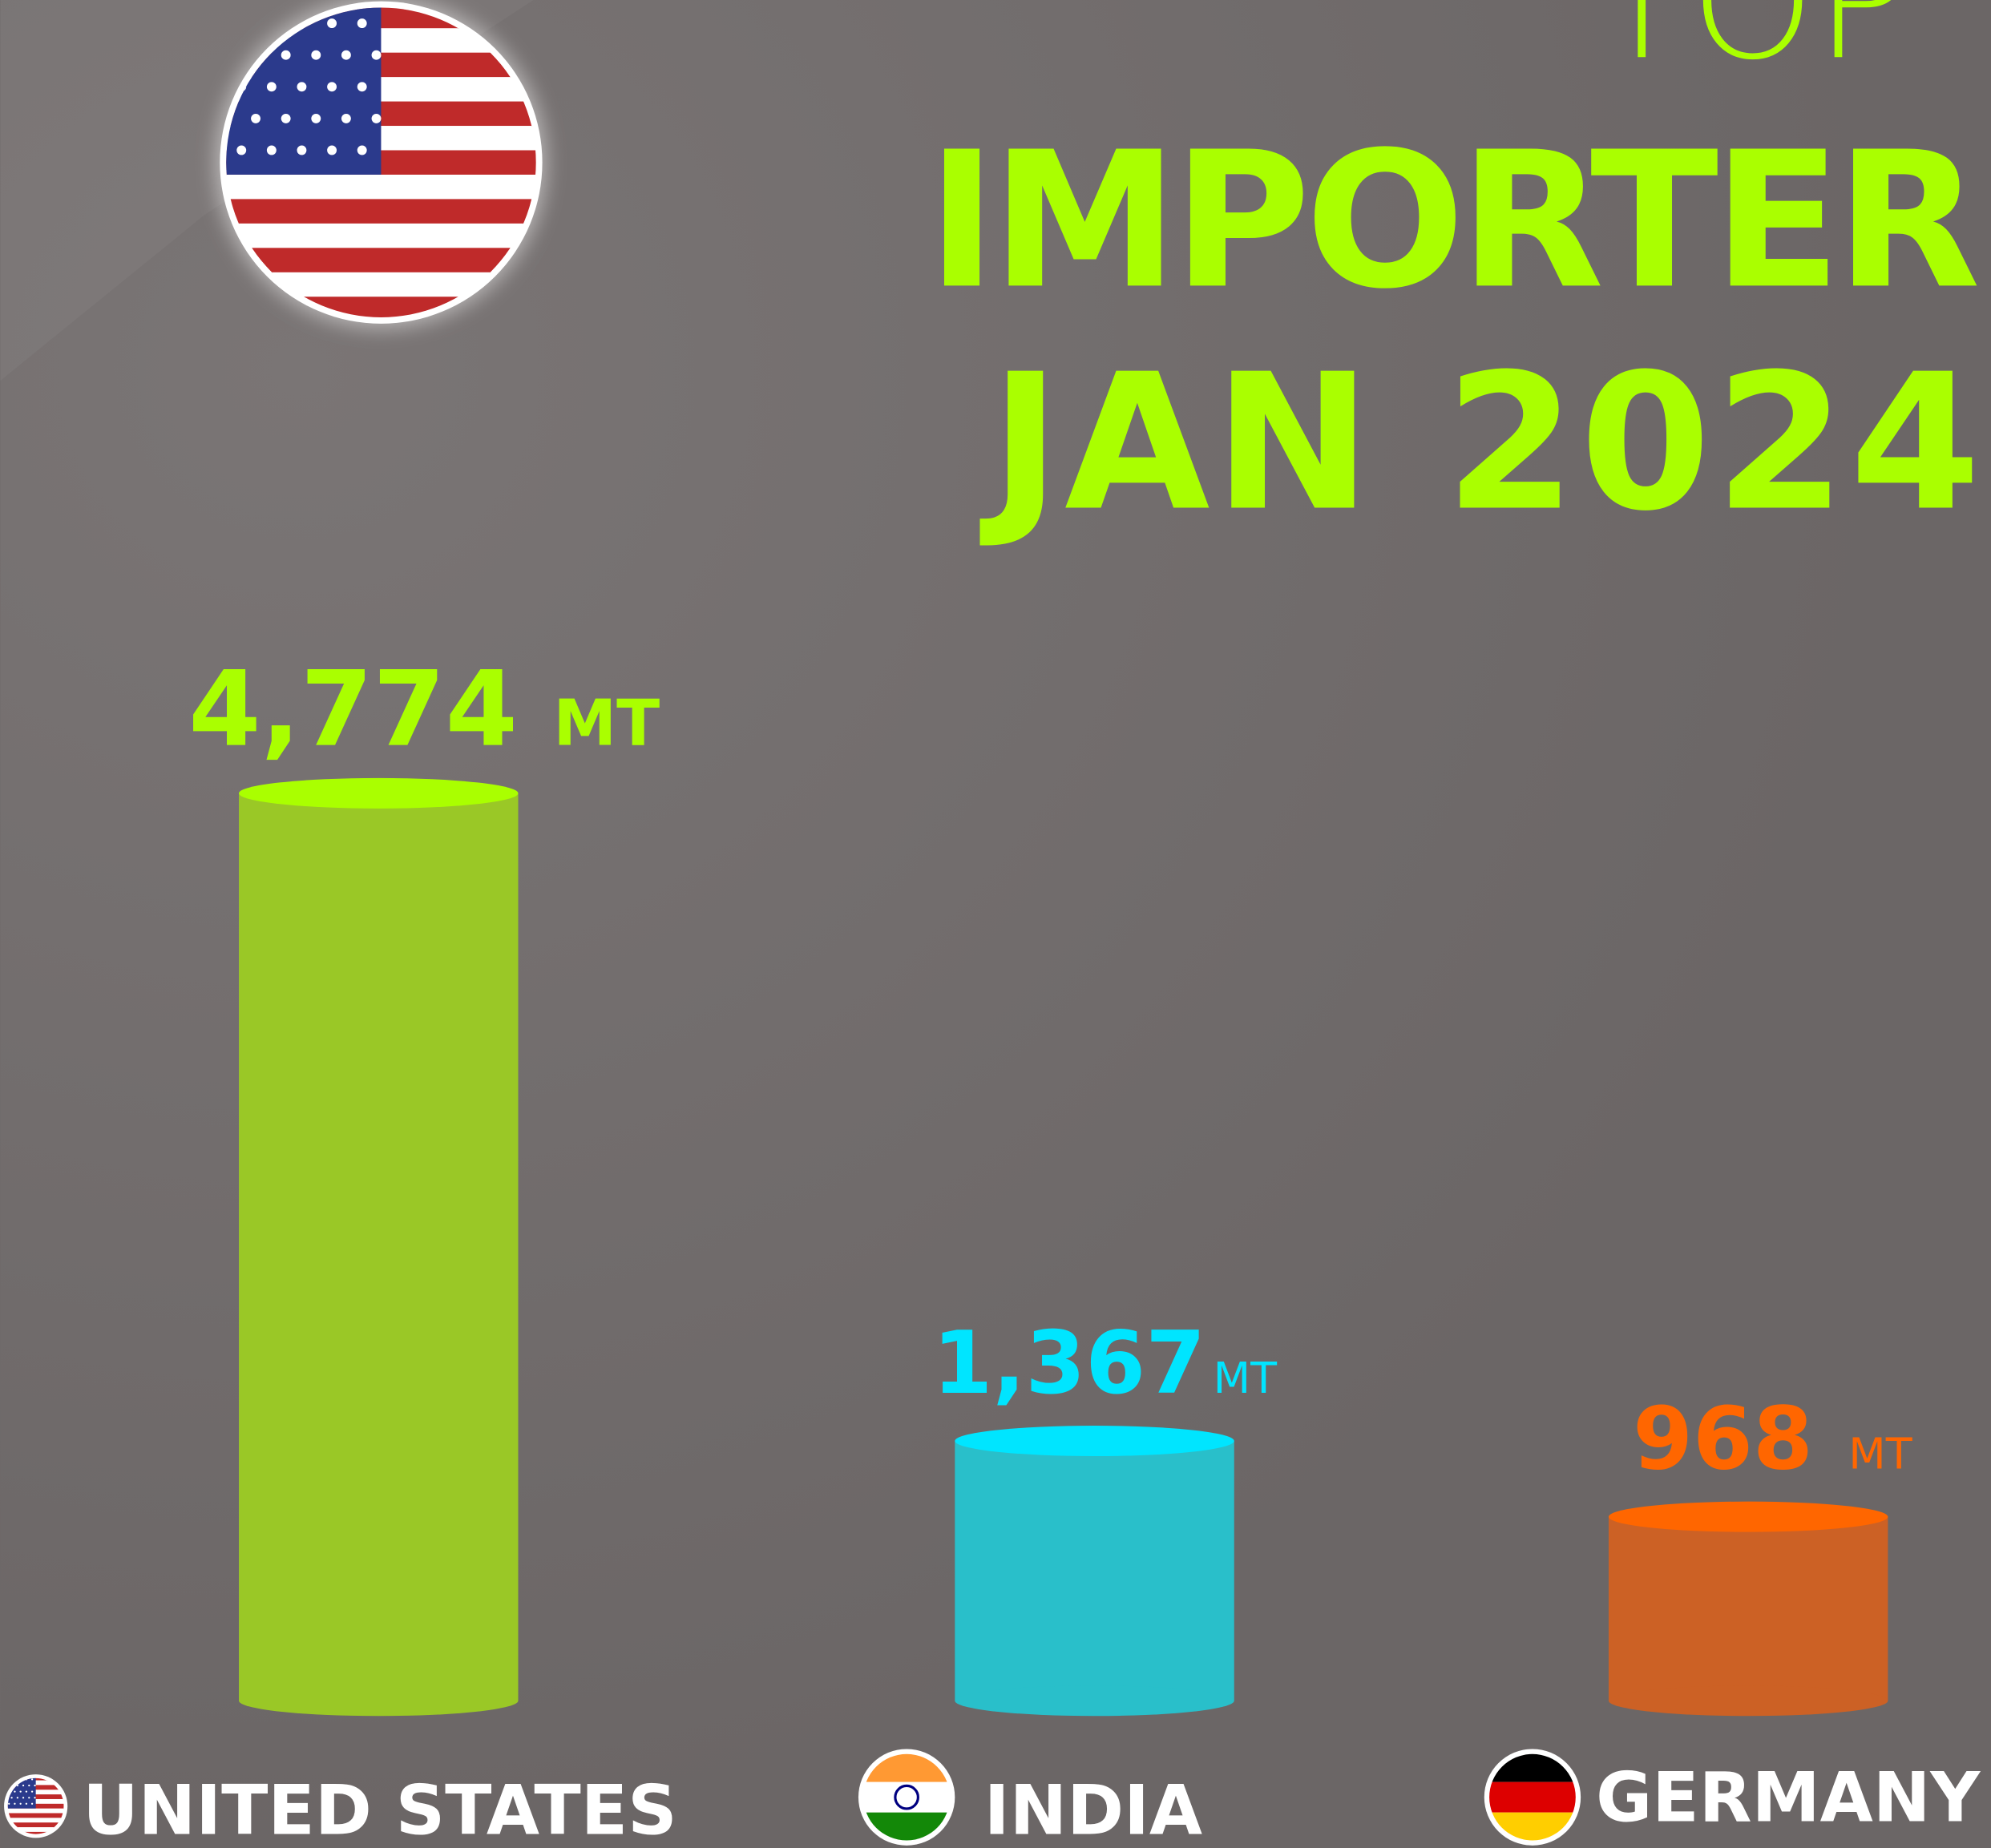 Image resolution: width=1991 pixels, height=1848 pixels. I want to click on light-ray, so click(267, 190).